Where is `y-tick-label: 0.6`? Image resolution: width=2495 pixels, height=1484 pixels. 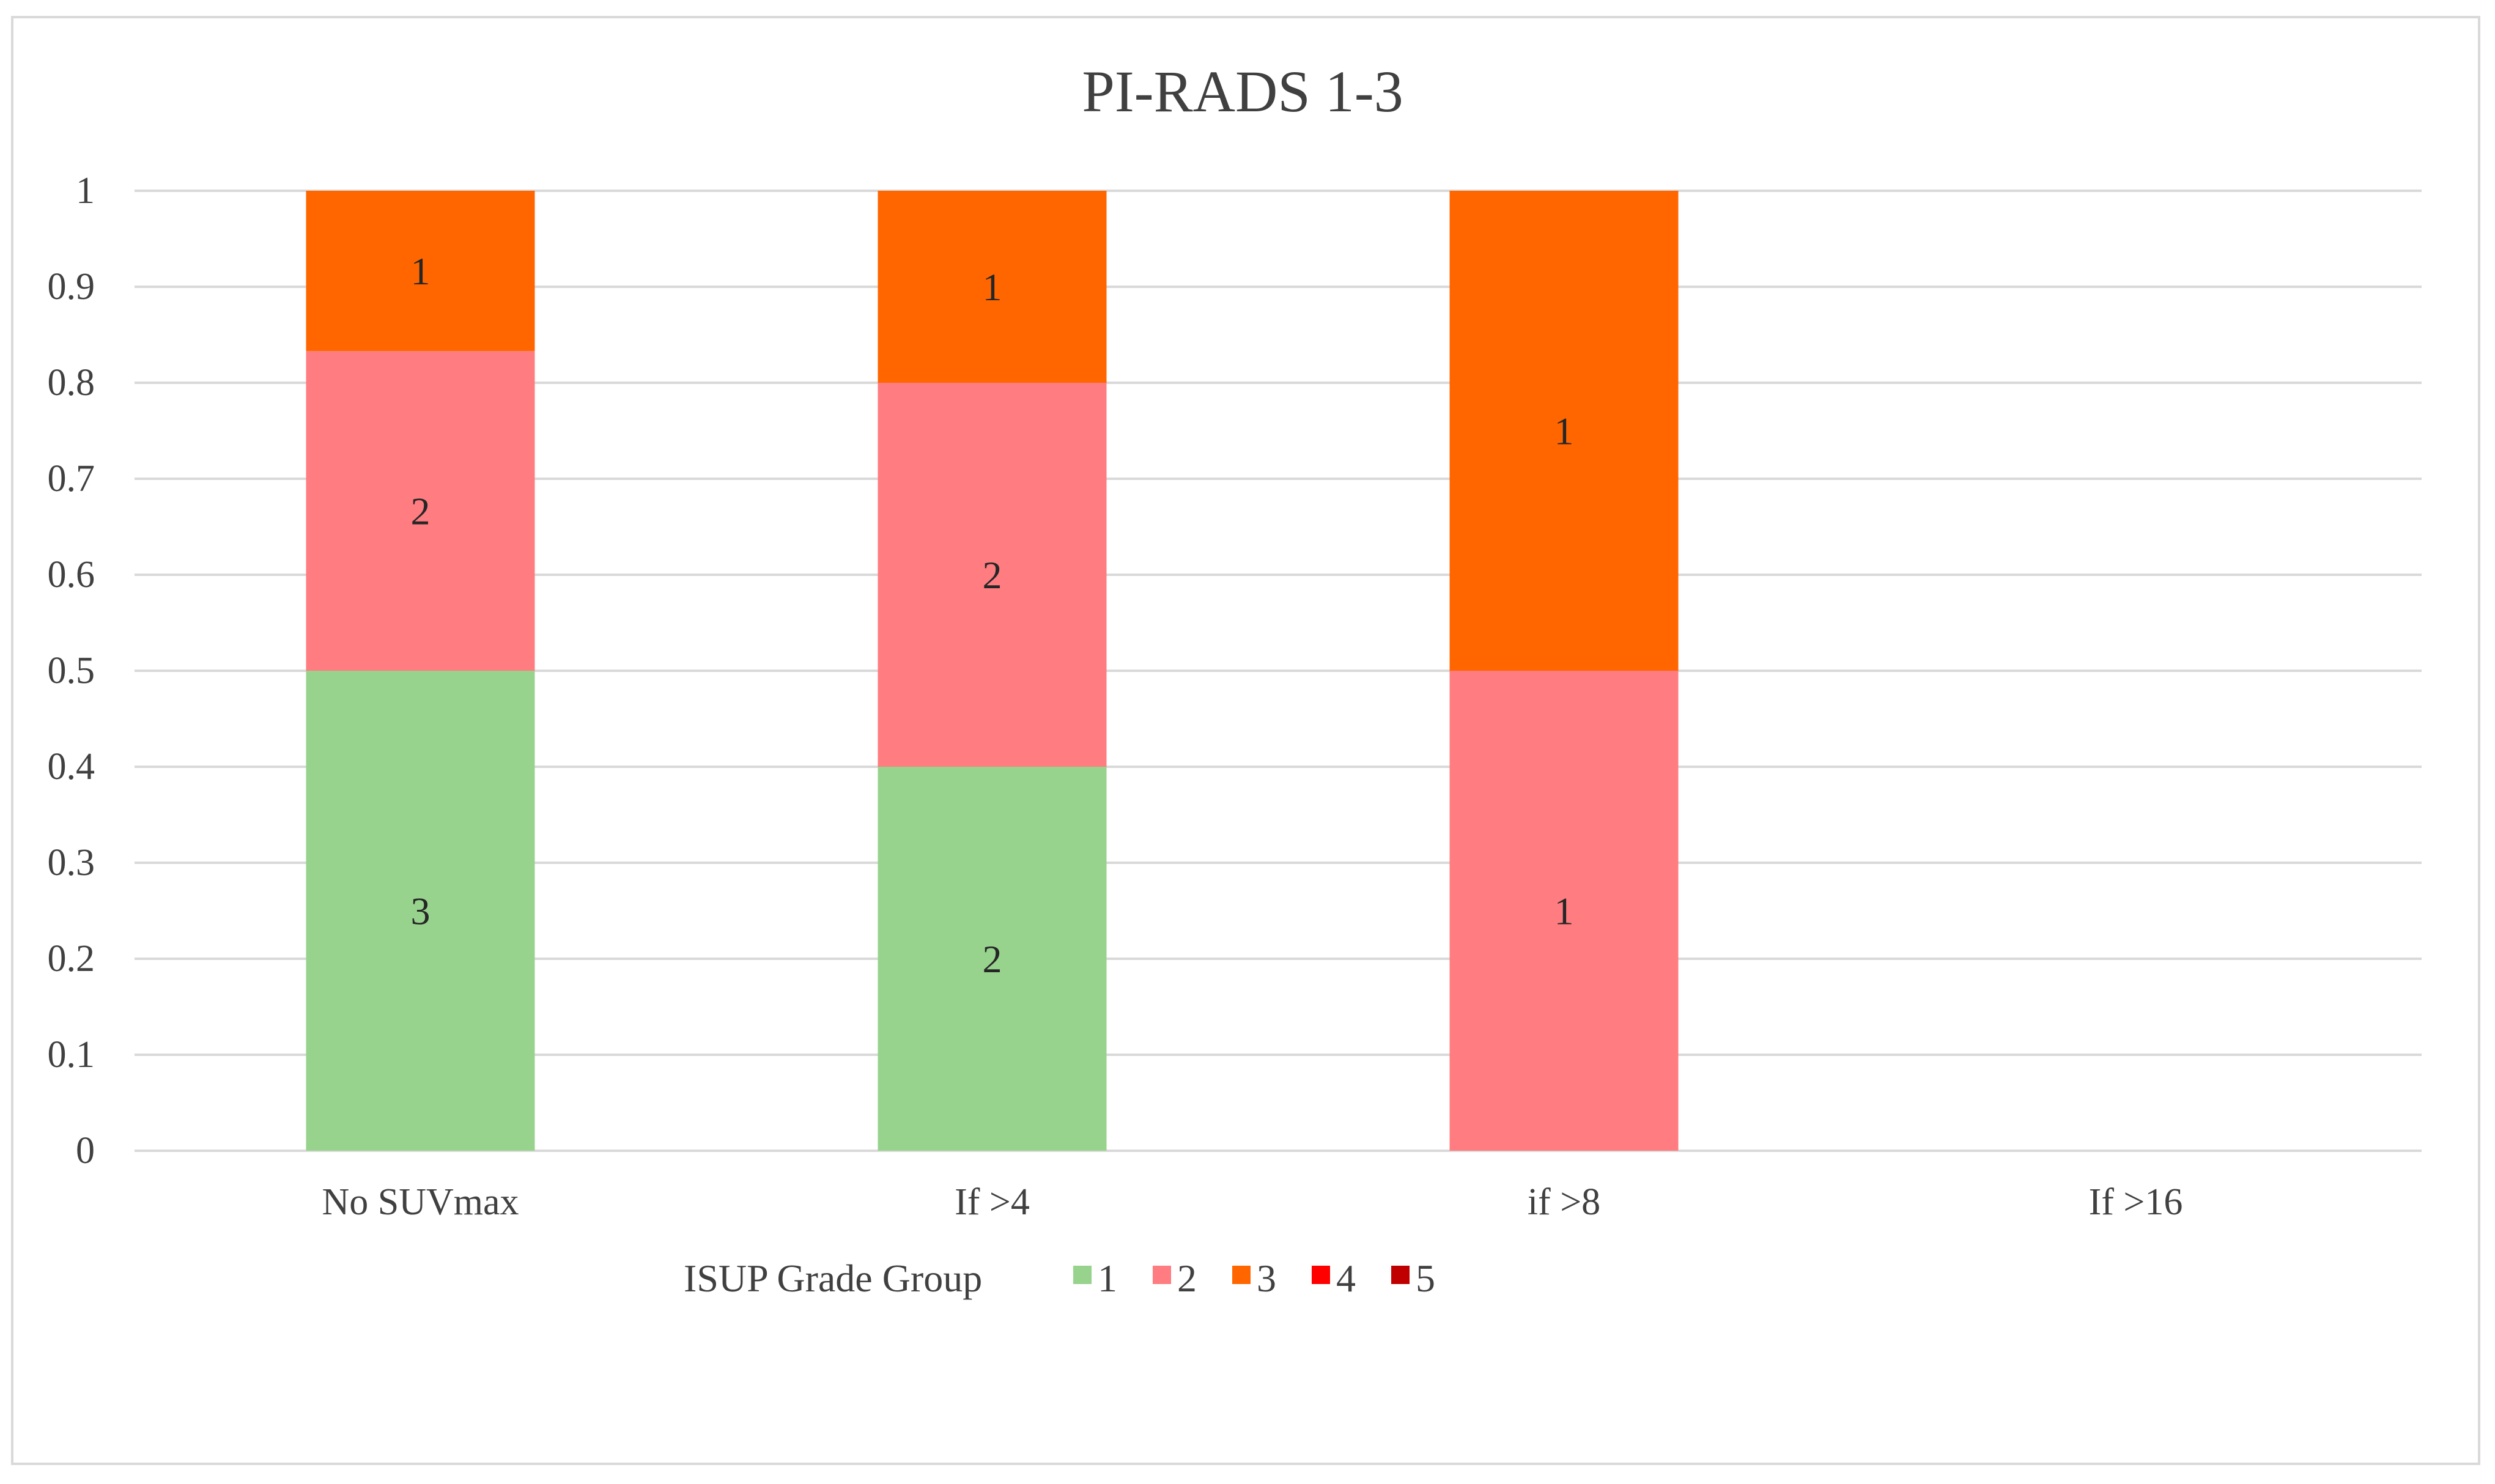
y-tick-label: 0.6 is located at coordinates (72, 575).